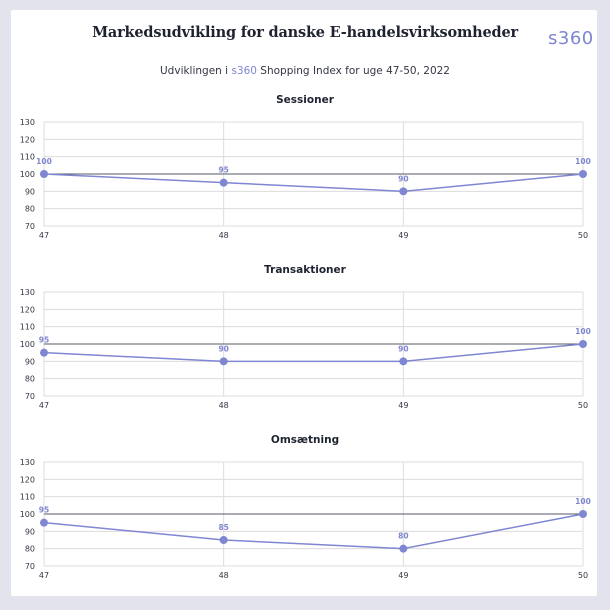  I want to click on data-label: 80, so click(403, 536).